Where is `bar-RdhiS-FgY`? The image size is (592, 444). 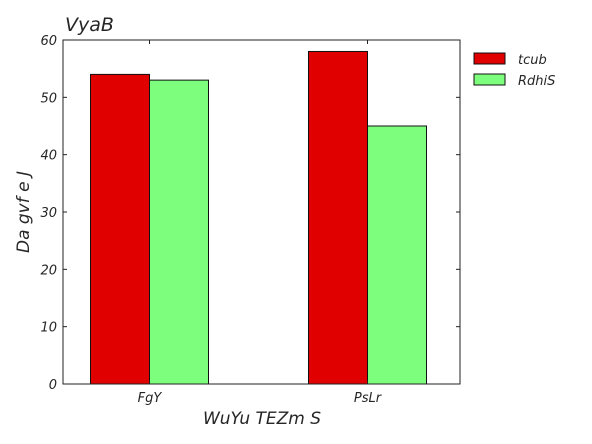
bar-RdhiS-FgY is located at coordinates (179, 232).